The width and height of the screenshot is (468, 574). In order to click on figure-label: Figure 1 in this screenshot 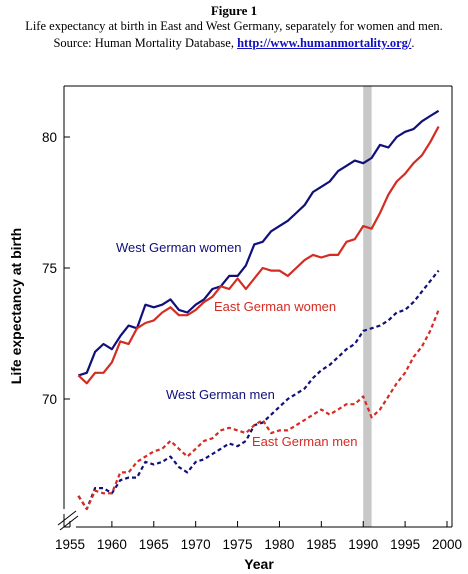, I will do `click(234, 10)`.